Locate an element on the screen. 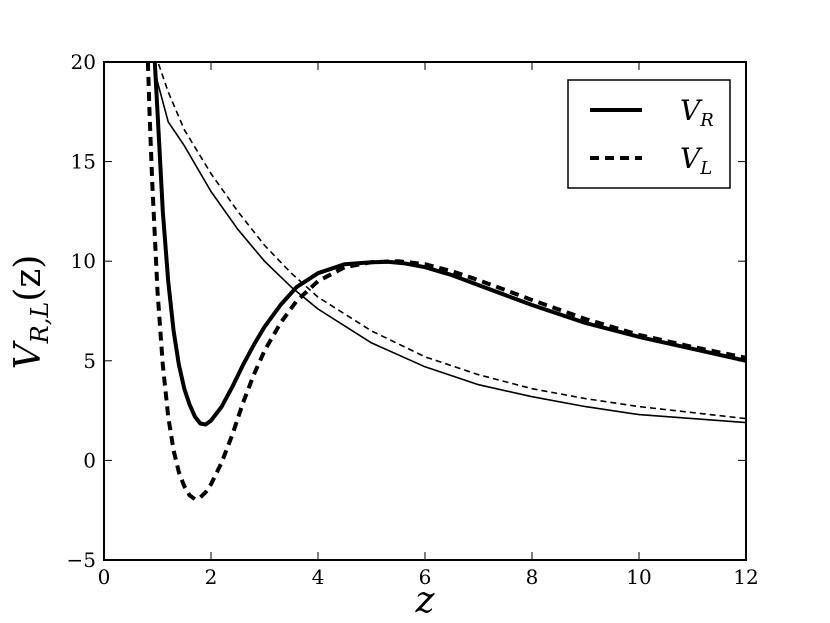 Image resolution: width=830 pixels, height=623 pixels. y-axis-title-arg: (z) is located at coordinates (28, 278).